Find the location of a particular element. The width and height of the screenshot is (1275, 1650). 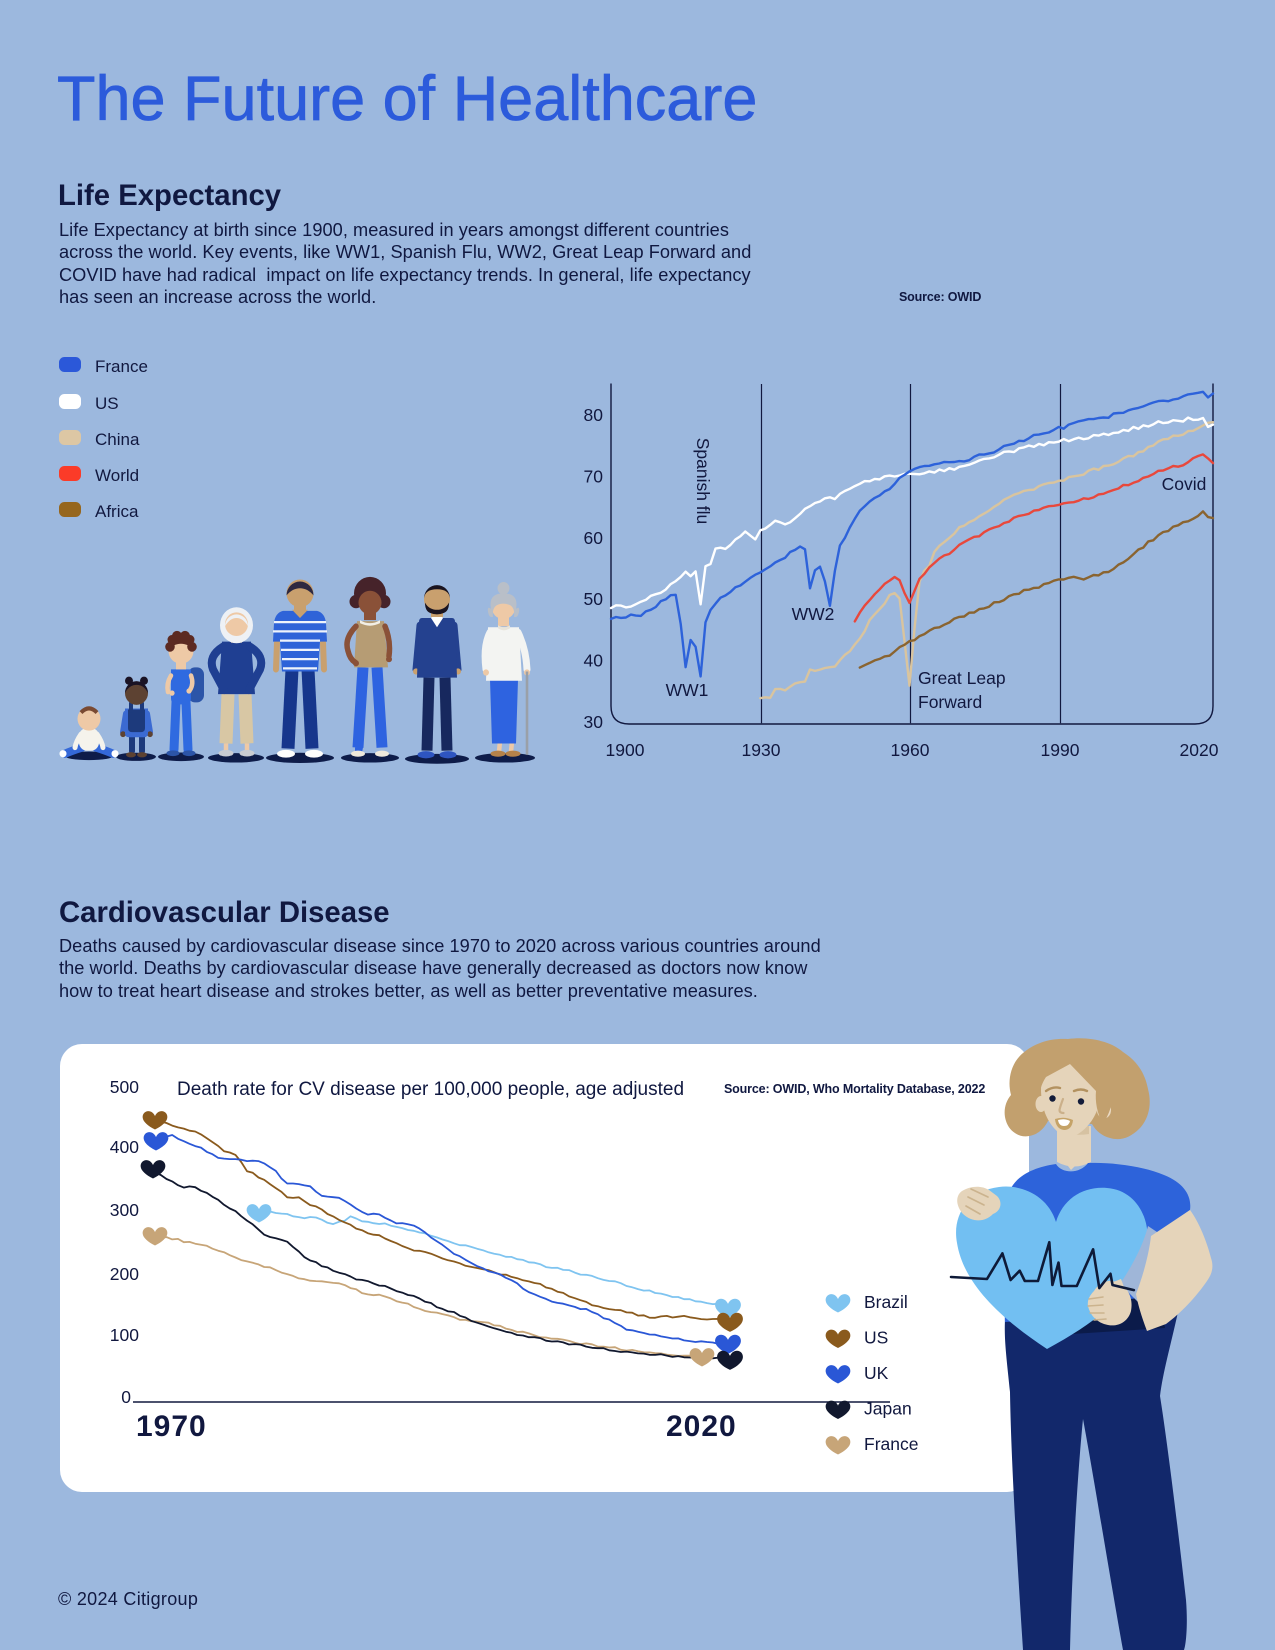

svg-text: WW2 is located at coordinates (813, 614).